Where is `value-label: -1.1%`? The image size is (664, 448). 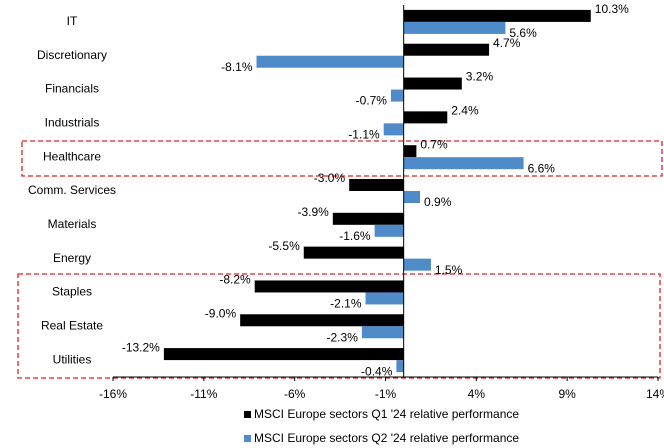
value-label: -1.1% is located at coordinates (364, 135).